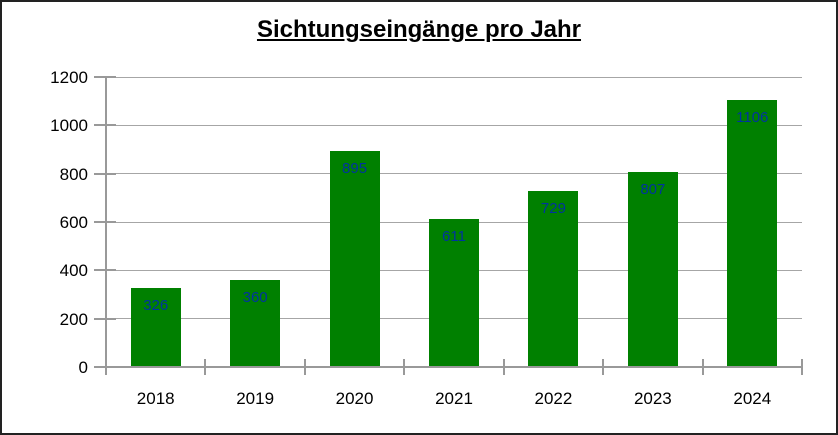 The image size is (838, 435). I want to click on bar-2023, so click(652, 269).